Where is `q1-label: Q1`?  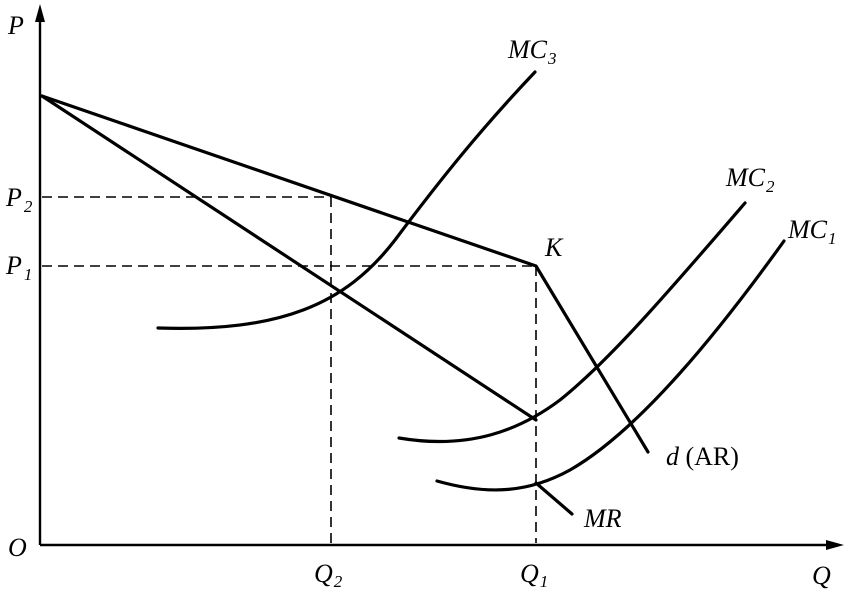 q1-label: Q1 is located at coordinates (534, 574).